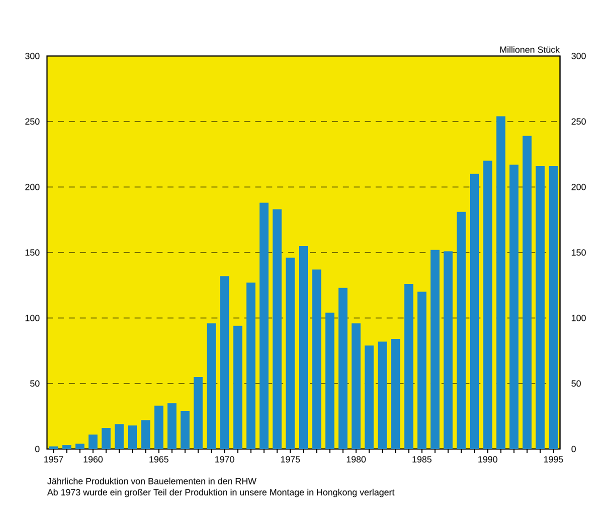 The width and height of the screenshot is (598, 514). Describe the element at coordinates (151, 481) in the screenshot. I see `text: Jährliche Produktion von Bauelementen in den RHW` at that location.